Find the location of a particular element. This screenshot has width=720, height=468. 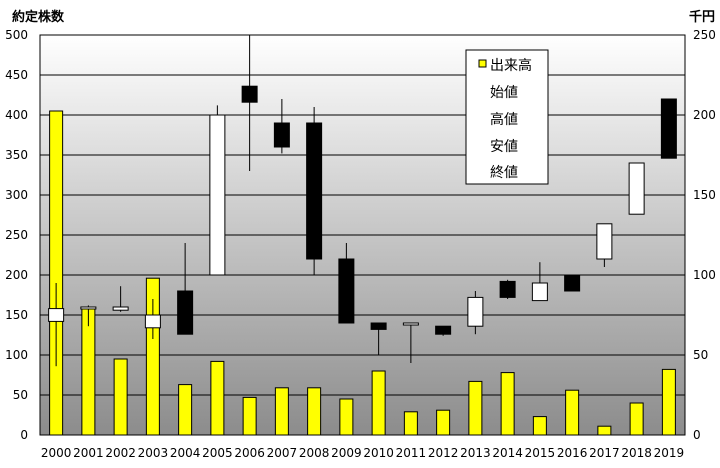

left-tick-label: 300 is located at coordinates (16, 195).